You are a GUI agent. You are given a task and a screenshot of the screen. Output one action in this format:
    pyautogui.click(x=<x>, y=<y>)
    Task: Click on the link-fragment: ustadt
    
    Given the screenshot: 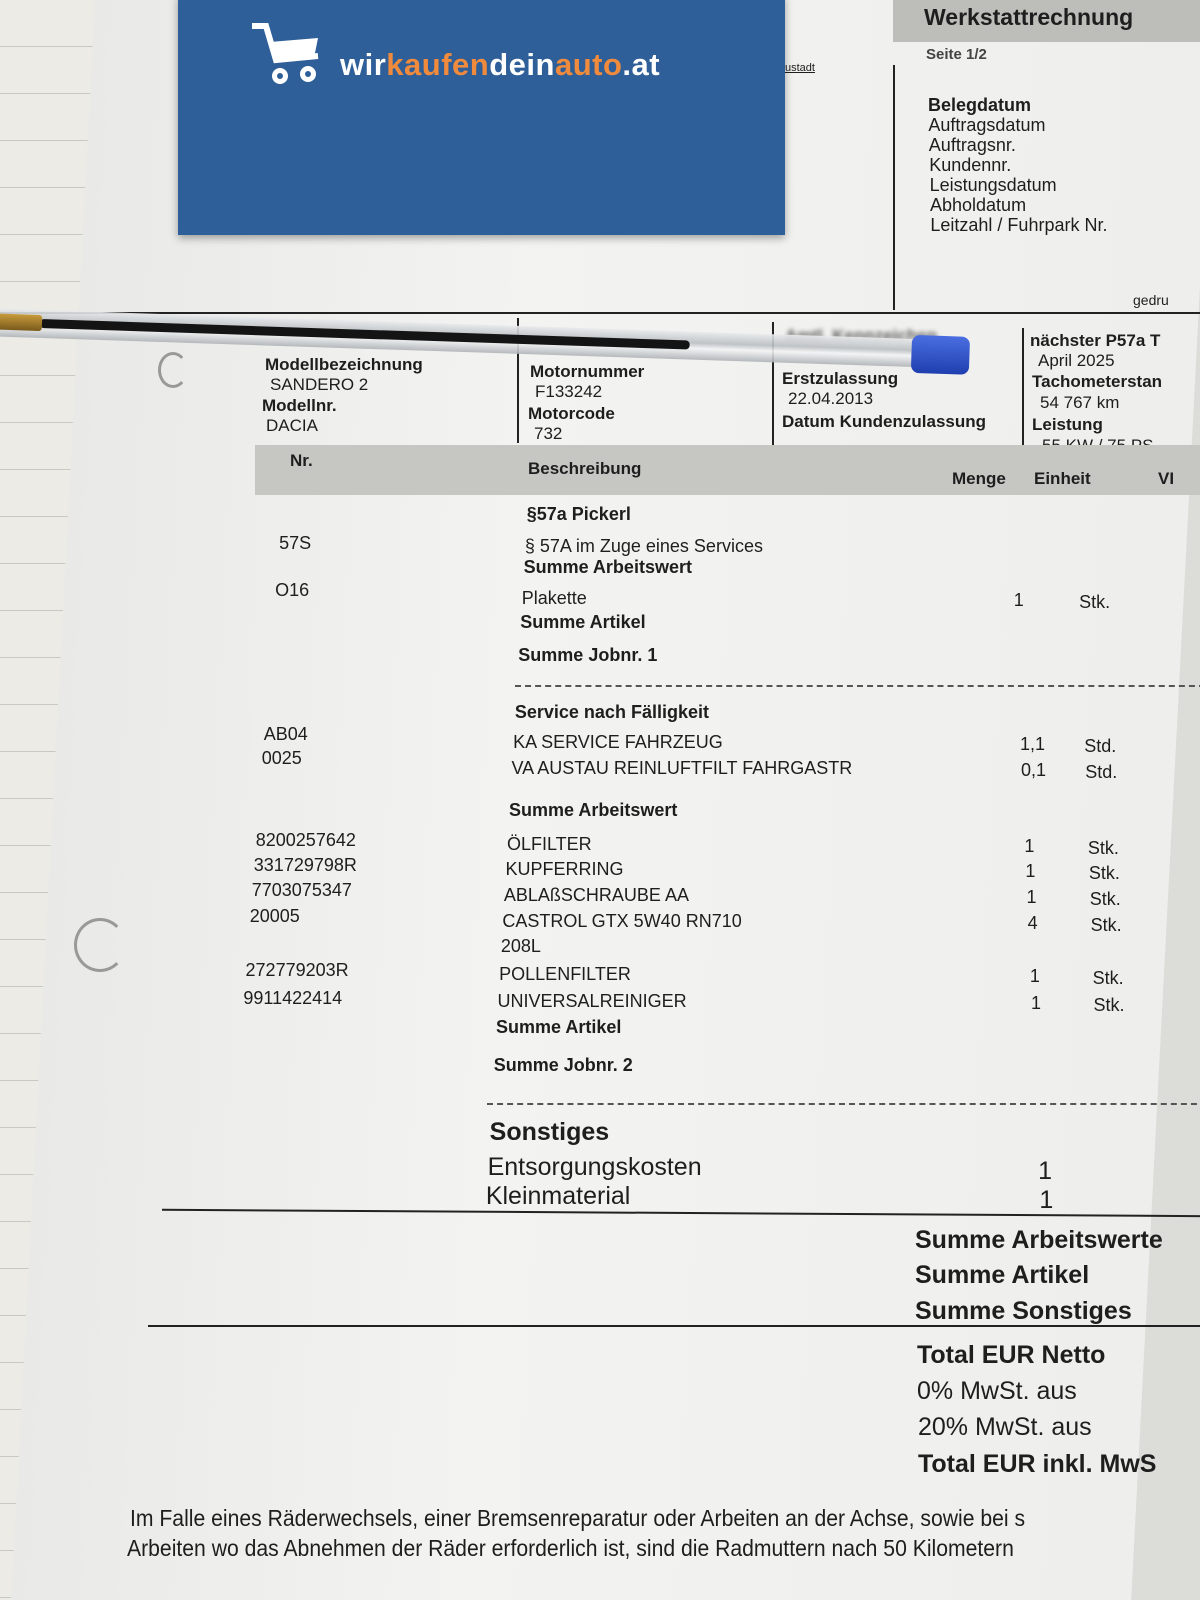 What is the action you would take?
    pyautogui.click(x=800, y=68)
    